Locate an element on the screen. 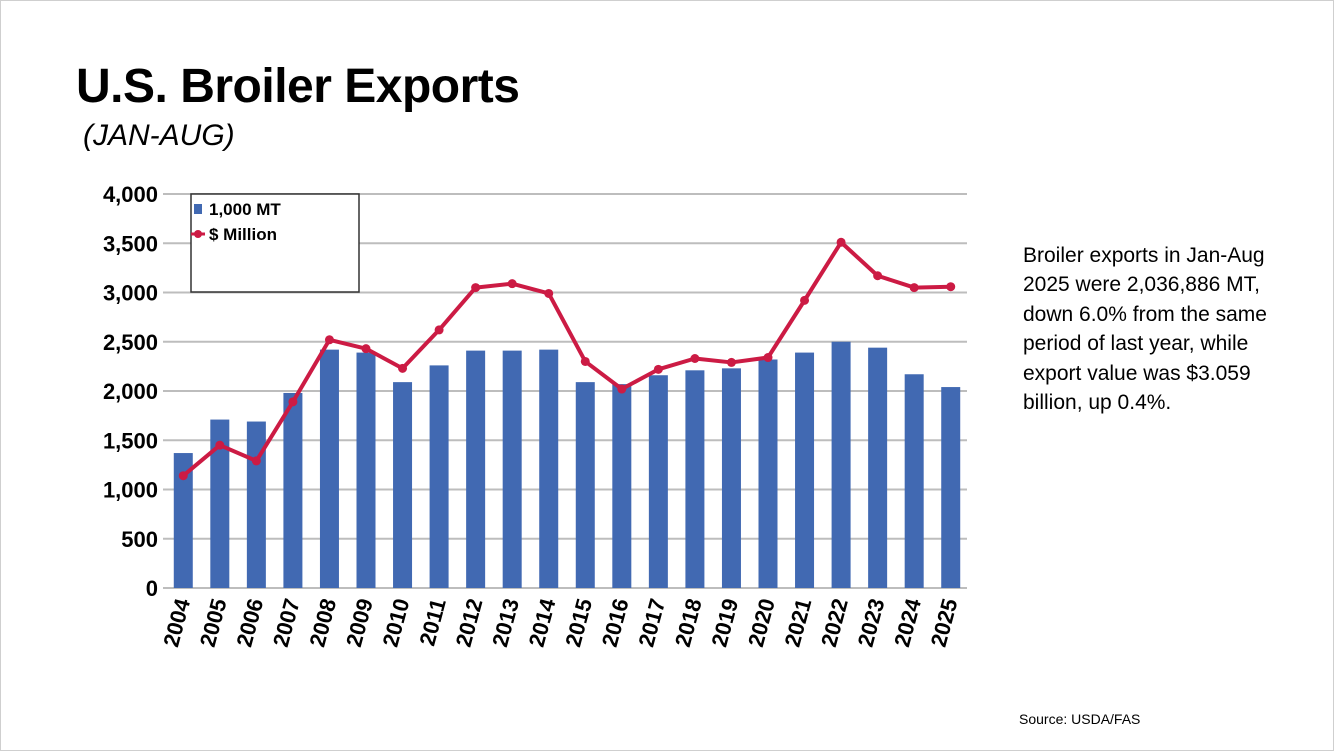 This screenshot has height=751, width=1334. x-tick-label: 2018 is located at coordinates (688, 623).